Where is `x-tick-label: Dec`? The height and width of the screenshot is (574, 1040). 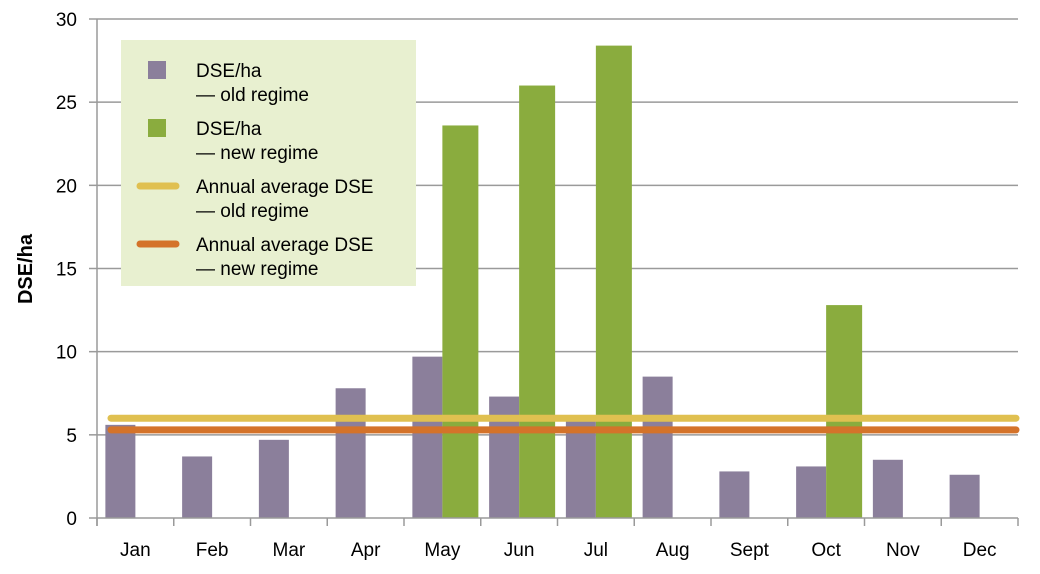
x-tick-label: Dec is located at coordinates (980, 550).